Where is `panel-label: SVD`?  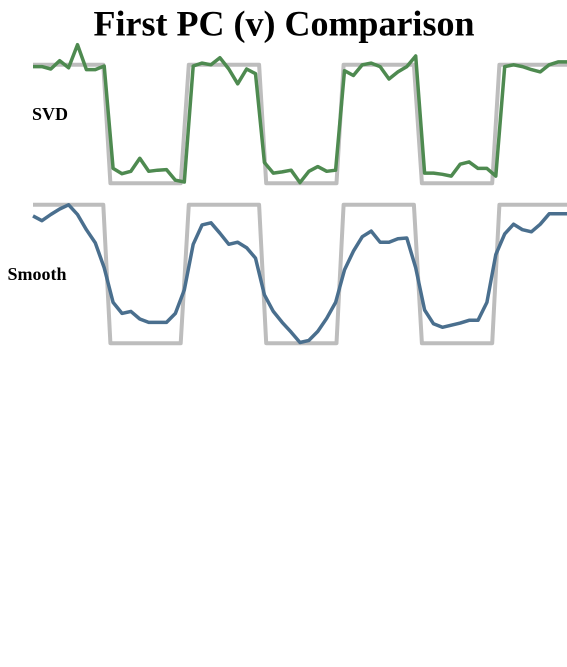 panel-label: SVD is located at coordinates (50, 114).